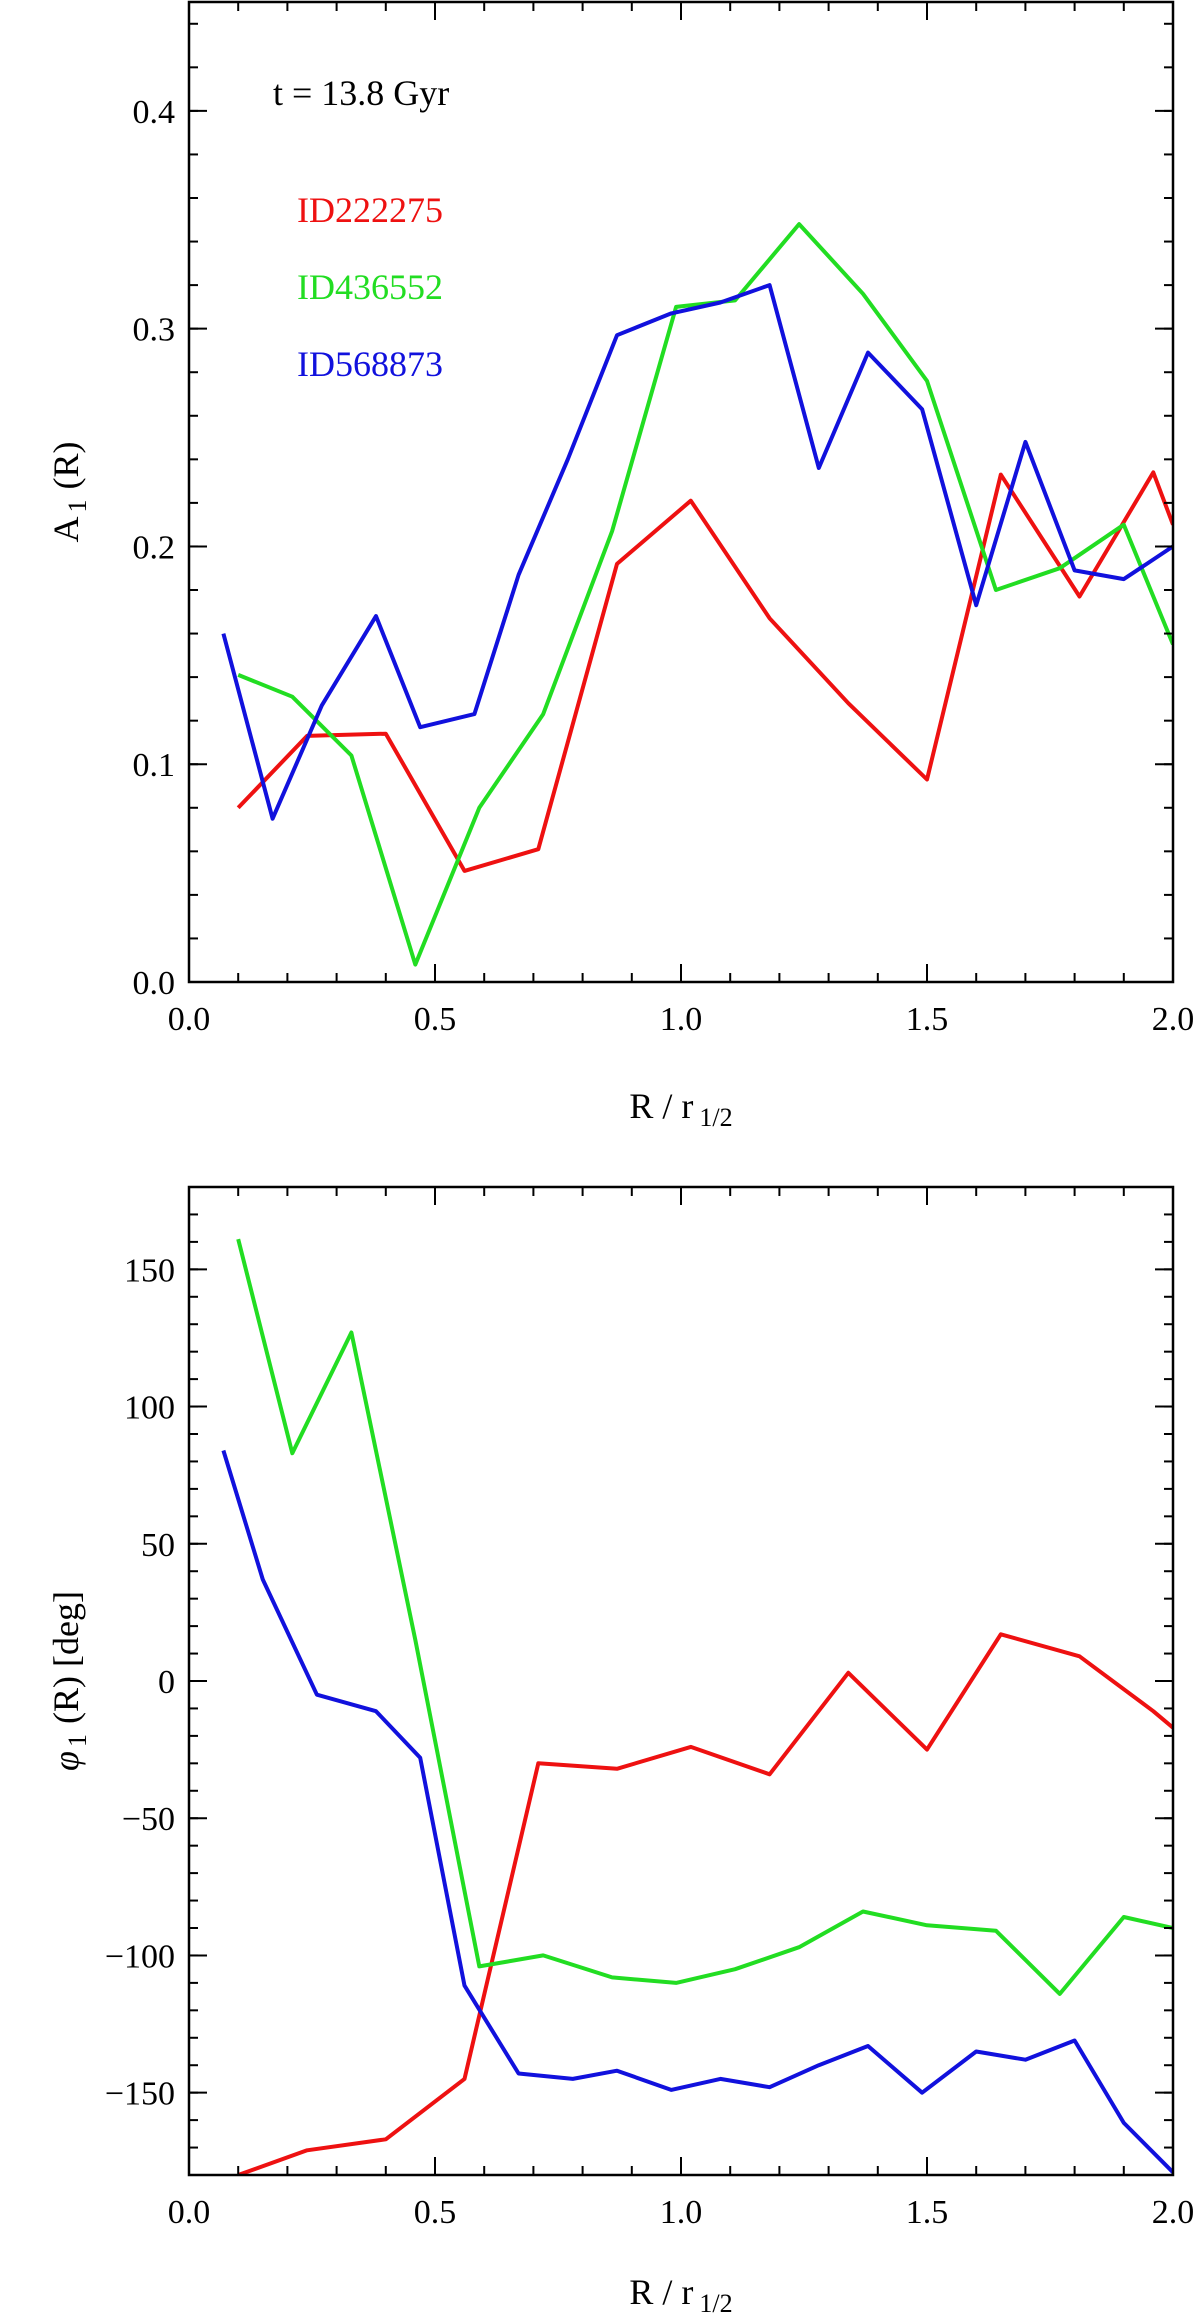  I want to click on top-panel-ylabel-suffix: (R), so click(66, 466).